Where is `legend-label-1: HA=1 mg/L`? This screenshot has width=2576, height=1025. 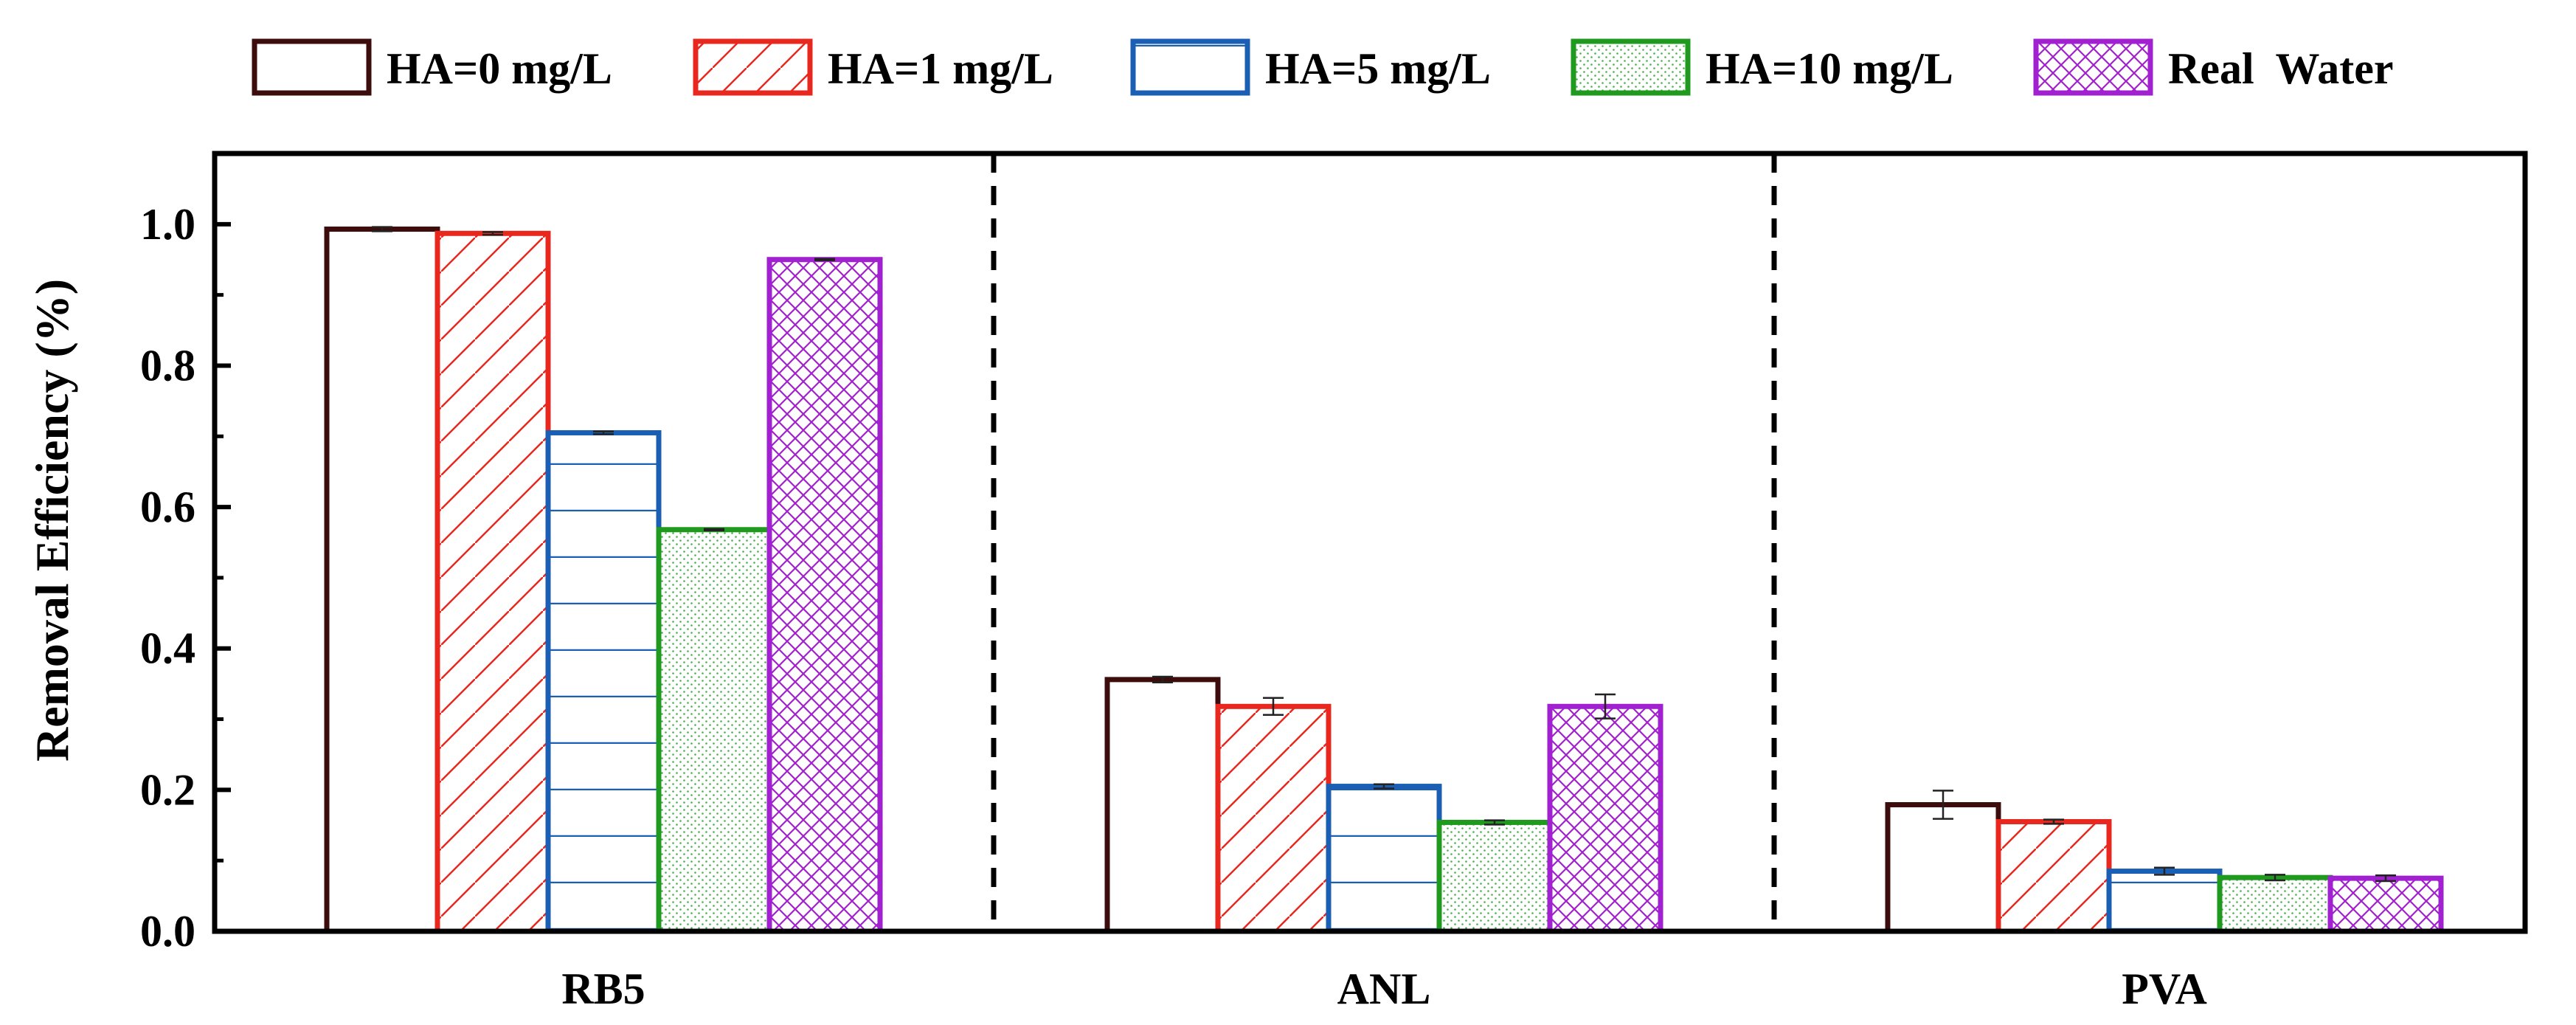
legend-label-1: HA=1 mg/L is located at coordinates (941, 68).